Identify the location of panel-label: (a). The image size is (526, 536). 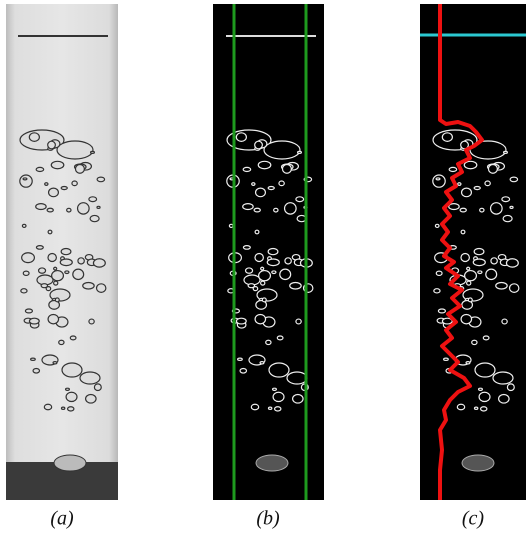
(62, 519).